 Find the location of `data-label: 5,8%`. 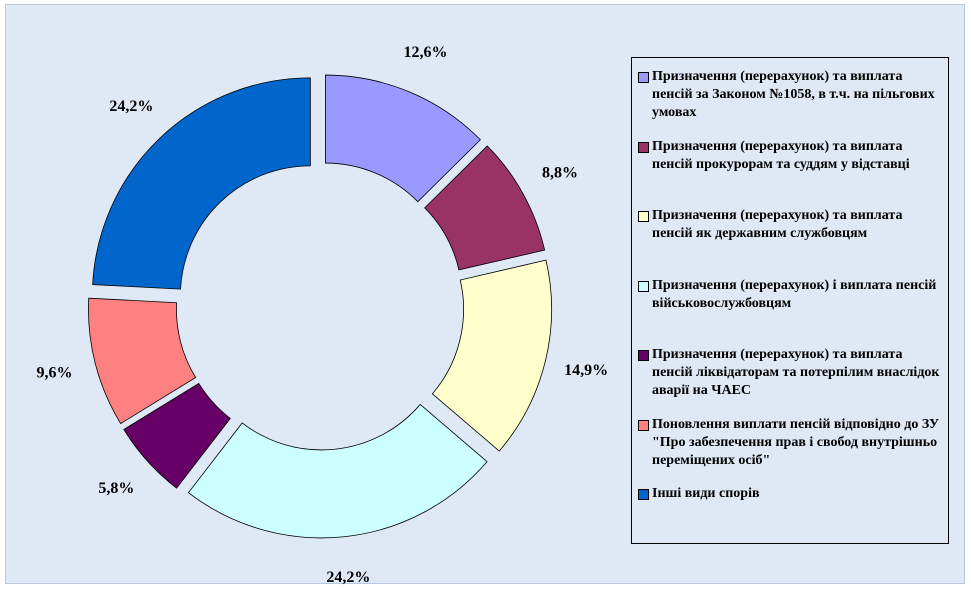

data-label: 5,8% is located at coordinates (116, 488).